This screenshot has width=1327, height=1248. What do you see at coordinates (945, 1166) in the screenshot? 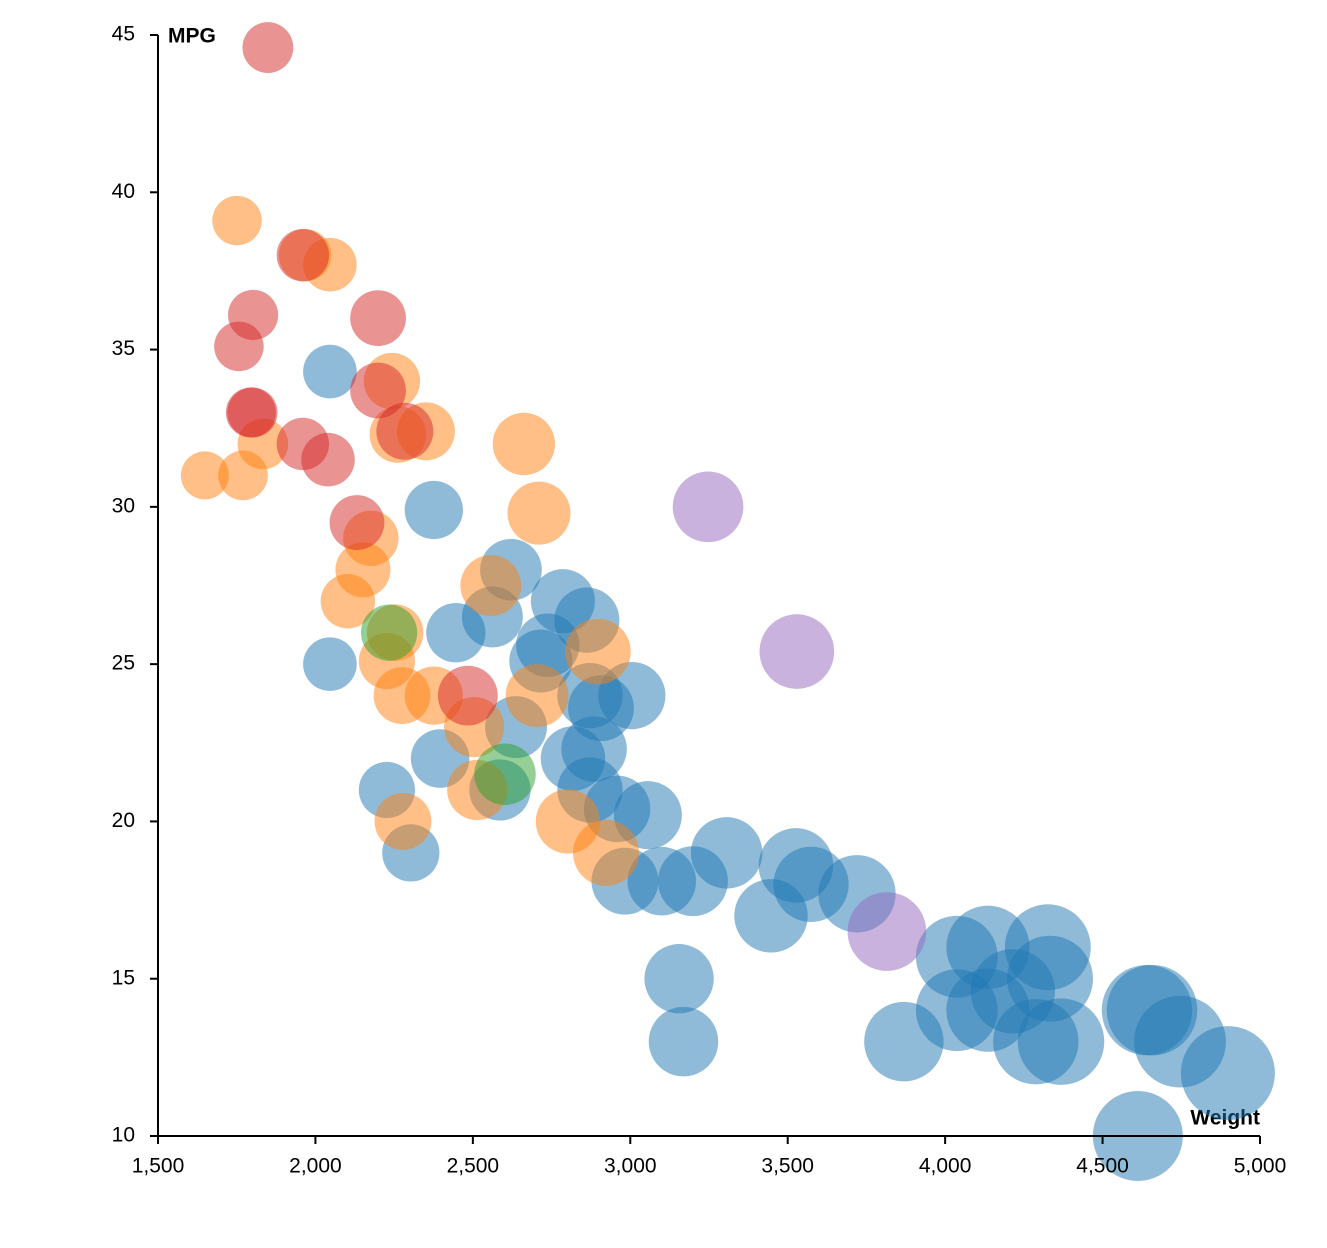
I see `x-tick-label: 4,000` at bounding box center [945, 1166].